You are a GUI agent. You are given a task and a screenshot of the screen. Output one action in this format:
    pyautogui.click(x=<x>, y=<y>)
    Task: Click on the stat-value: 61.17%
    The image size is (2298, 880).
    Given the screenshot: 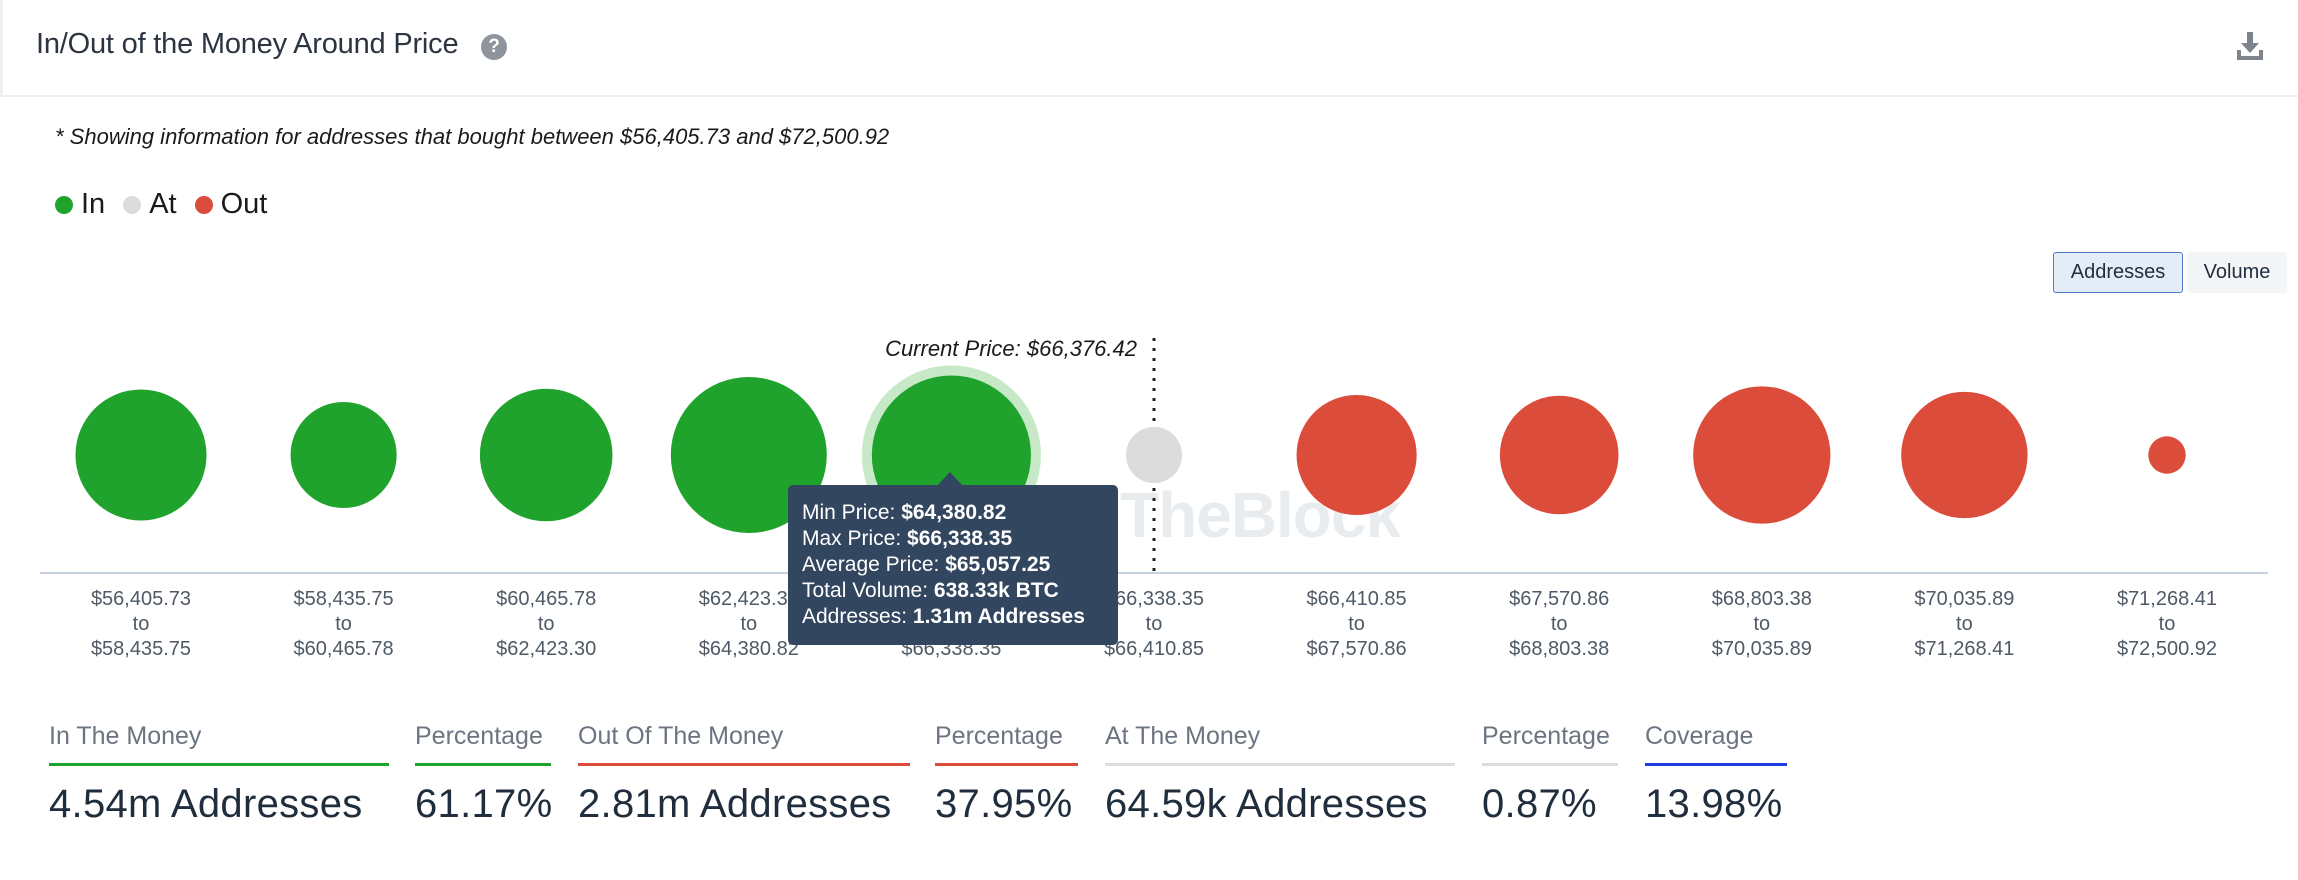 What is the action you would take?
    pyautogui.click(x=484, y=804)
    